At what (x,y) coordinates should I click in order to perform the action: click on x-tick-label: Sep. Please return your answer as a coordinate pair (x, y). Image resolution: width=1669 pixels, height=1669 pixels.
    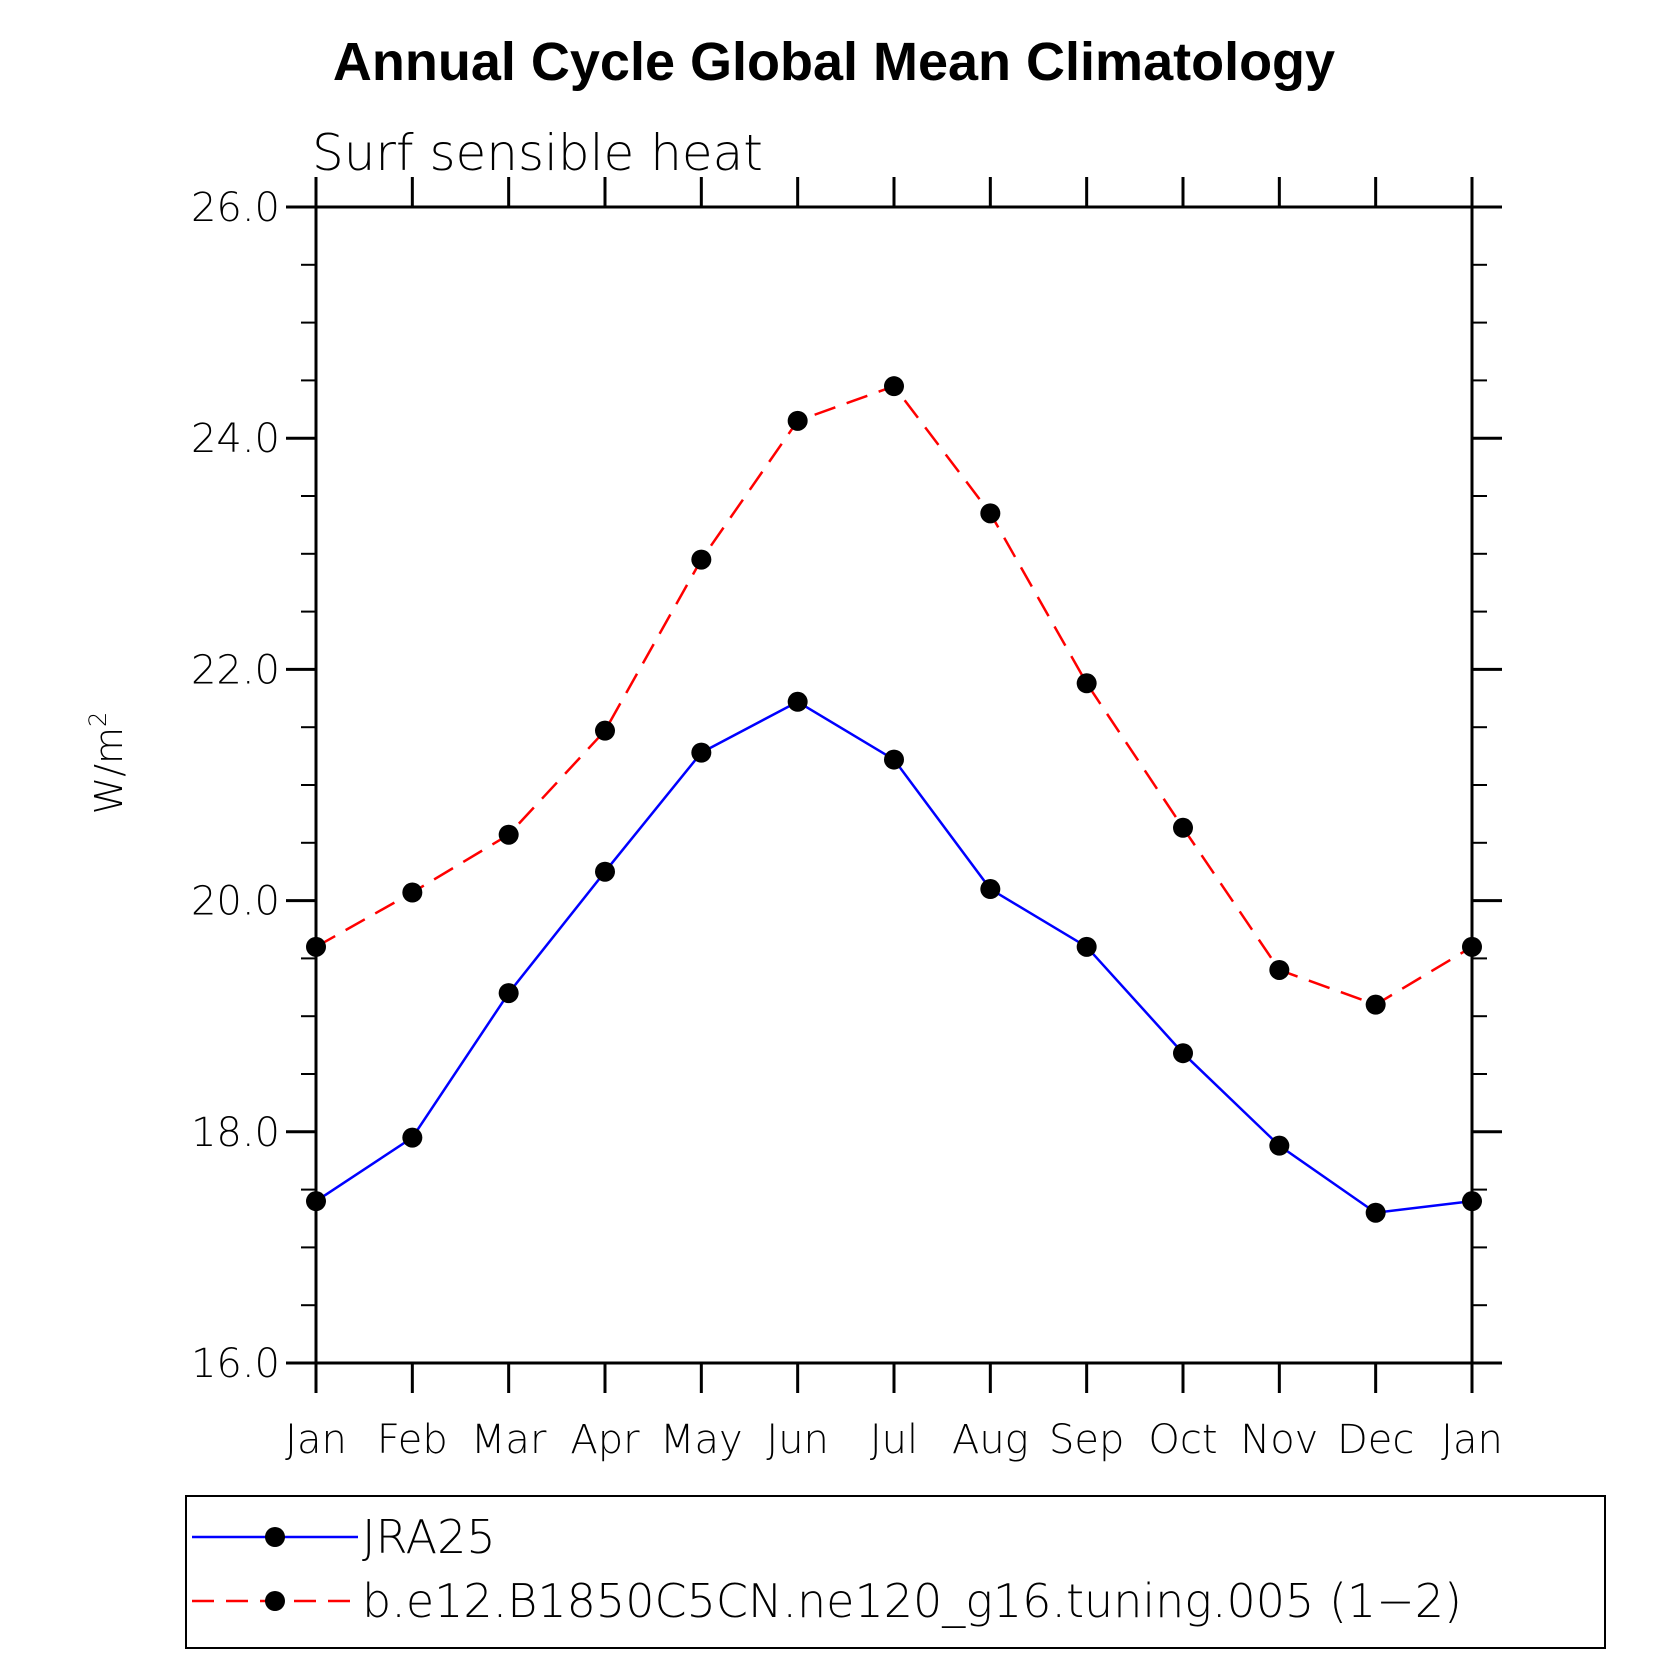
    Looking at the image, I should click on (1086, 1440).